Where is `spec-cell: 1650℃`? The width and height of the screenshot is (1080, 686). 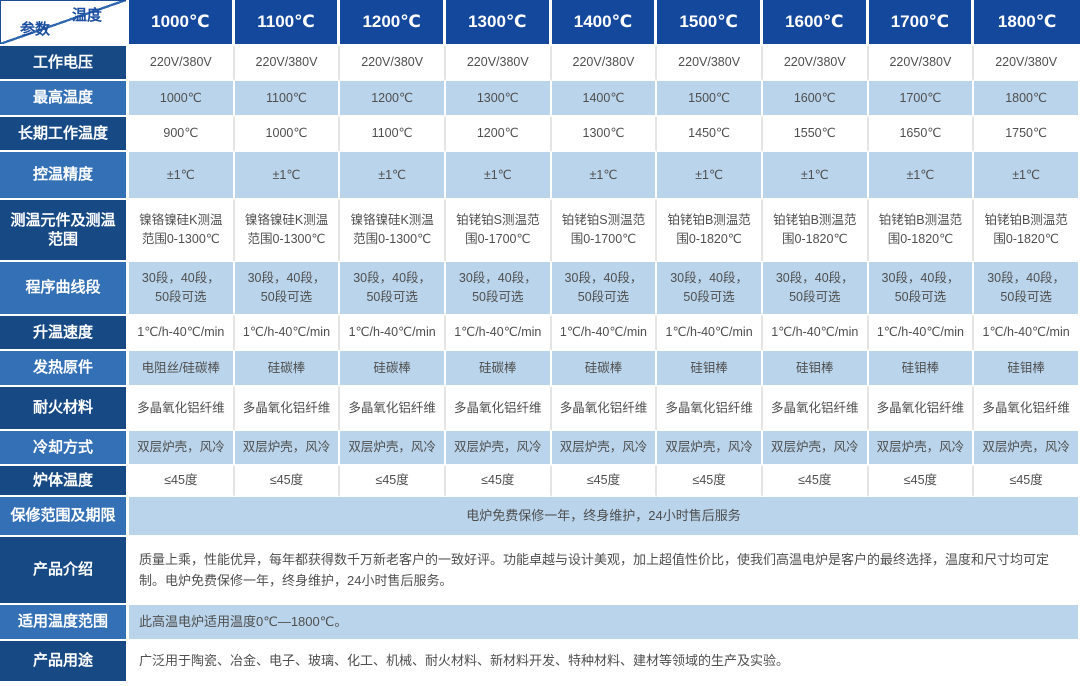
spec-cell: 1650℃ is located at coordinates (921, 134).